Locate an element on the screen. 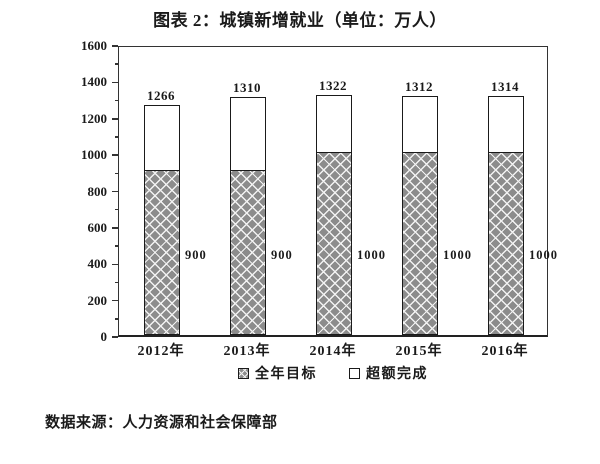 Image resolution: width=600 pixels, height=464 pixels. bar-2013年 is located at coordinates (248, 215).